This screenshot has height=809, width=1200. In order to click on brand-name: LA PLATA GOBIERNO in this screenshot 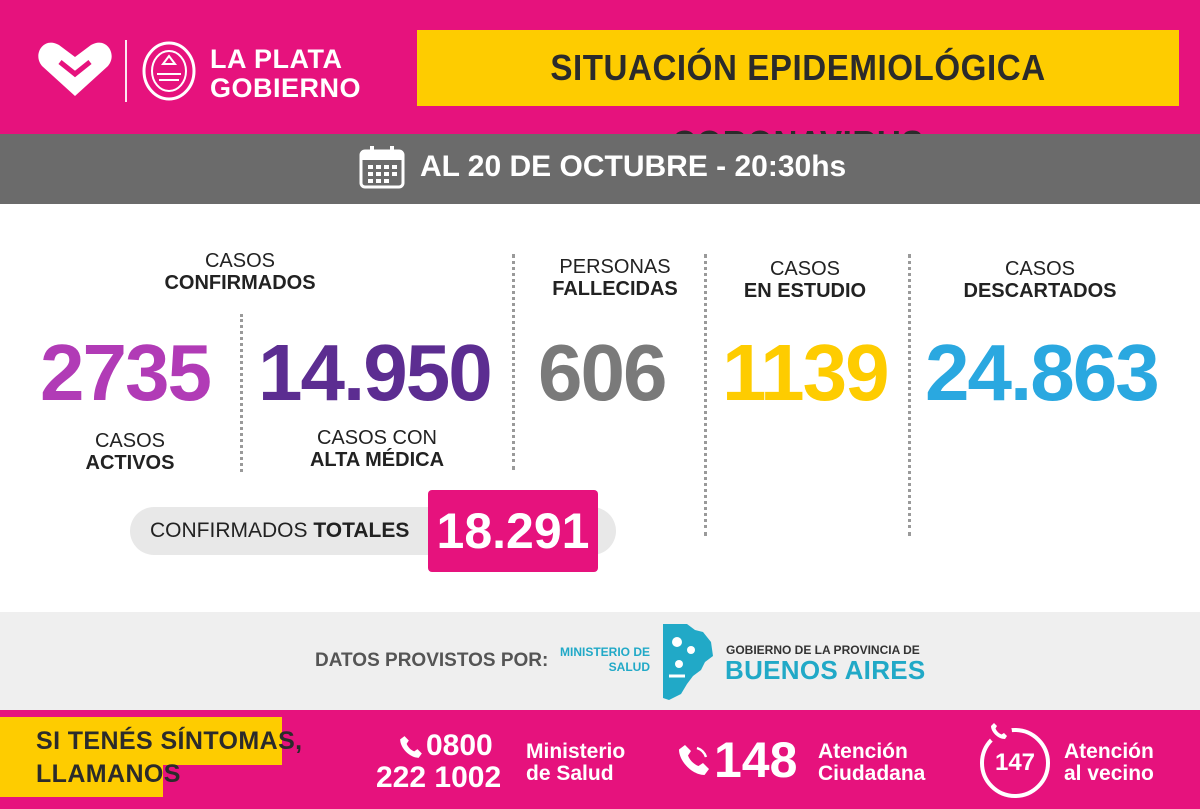, I will do `click(285, 74)`.